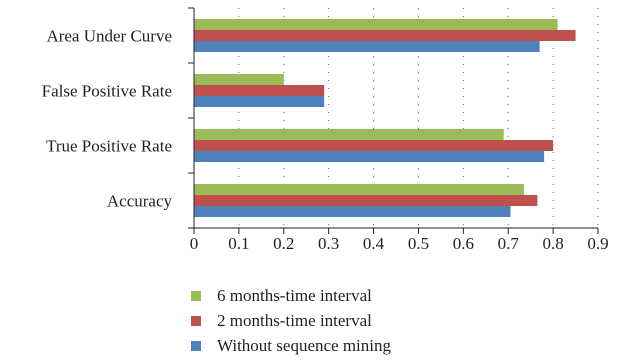  Describe the element at coordinates (374, 243) in the screenshot. I see `x-tick-label: 0.4` at that location.